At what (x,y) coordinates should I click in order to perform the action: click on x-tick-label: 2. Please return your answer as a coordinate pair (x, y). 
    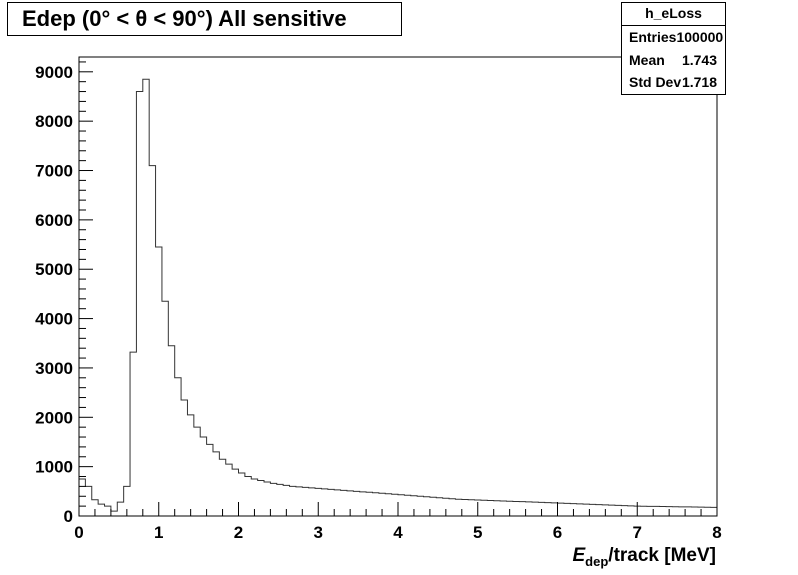
    Looking at the image, I should click on (238, 532).